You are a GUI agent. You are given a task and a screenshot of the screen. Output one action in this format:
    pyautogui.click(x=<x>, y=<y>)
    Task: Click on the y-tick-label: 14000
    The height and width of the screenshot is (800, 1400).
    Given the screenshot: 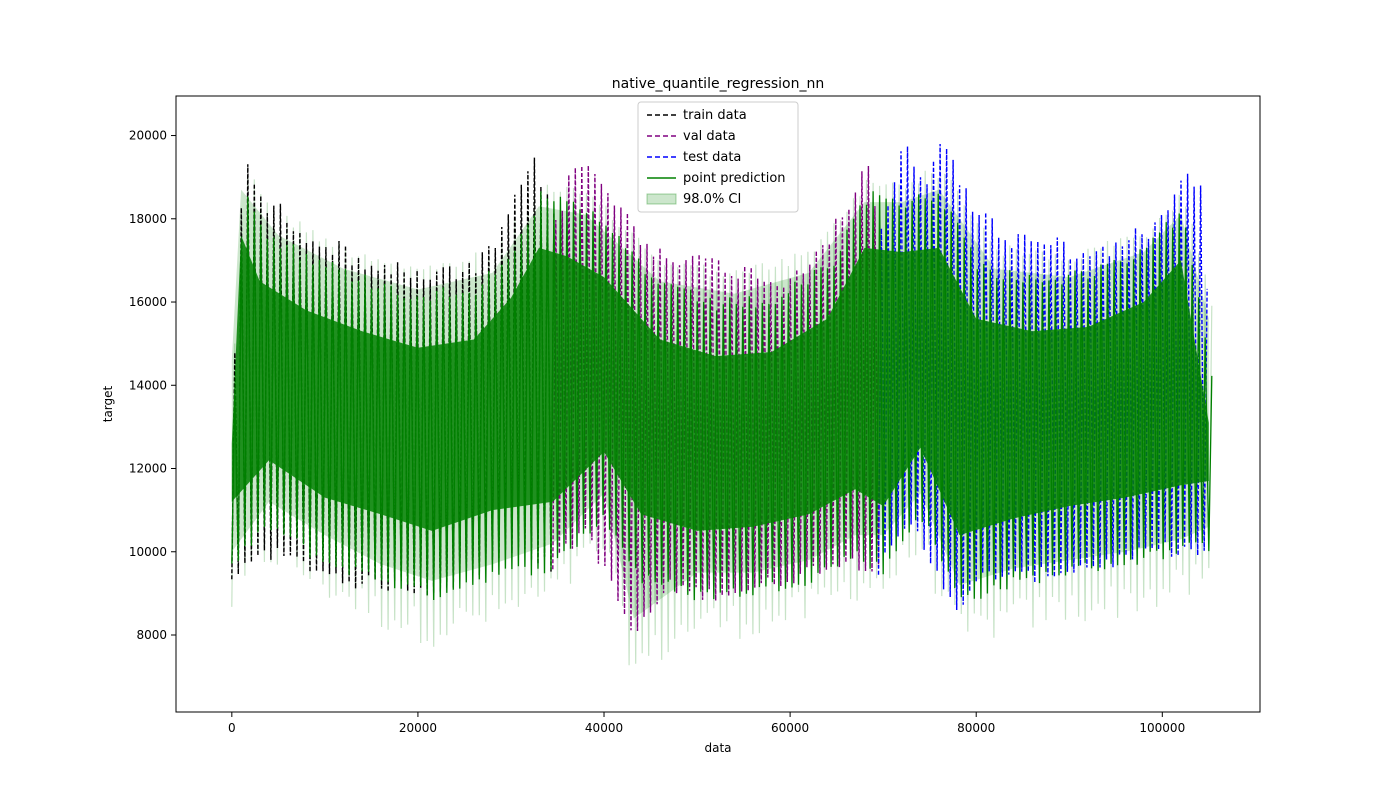 What is the action you would take?
    pyautogui.click(x=148, y=385)
    